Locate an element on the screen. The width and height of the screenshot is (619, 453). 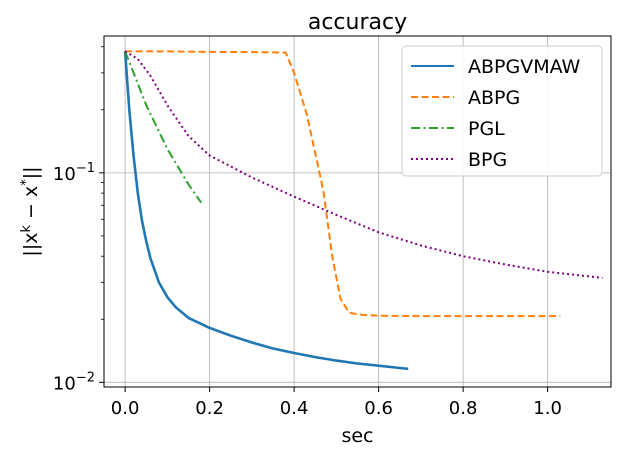
y-axis-title-open: ||x is located at coordinates (31, 245).